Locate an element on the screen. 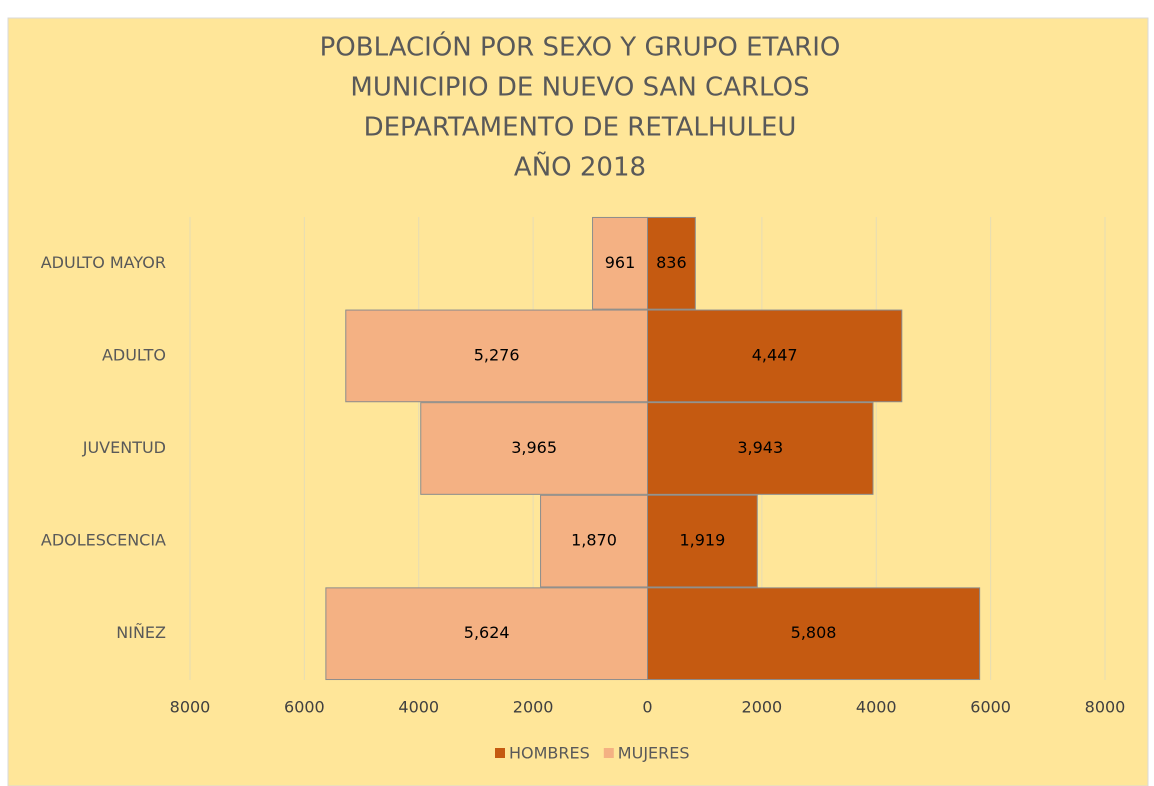 The width and height of the screenshot is (1154, 786). data-label: 5,276 is located at coordinates (497, 354).